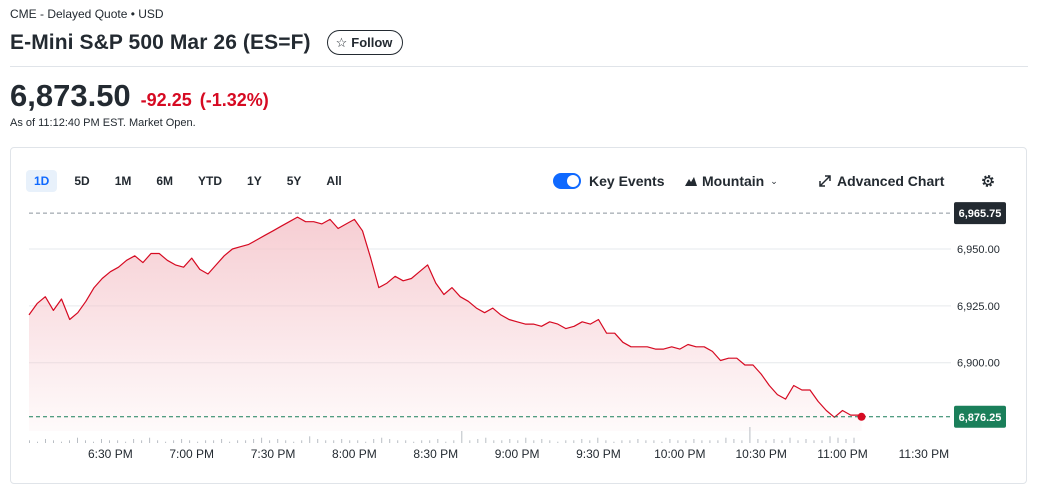 Image resolution: width=1040 pixels, height=492 pixels. Describe the element at coordinates (760, 454) in the screenshot. I see `x-tick-label: 10:30 PM` at that location.